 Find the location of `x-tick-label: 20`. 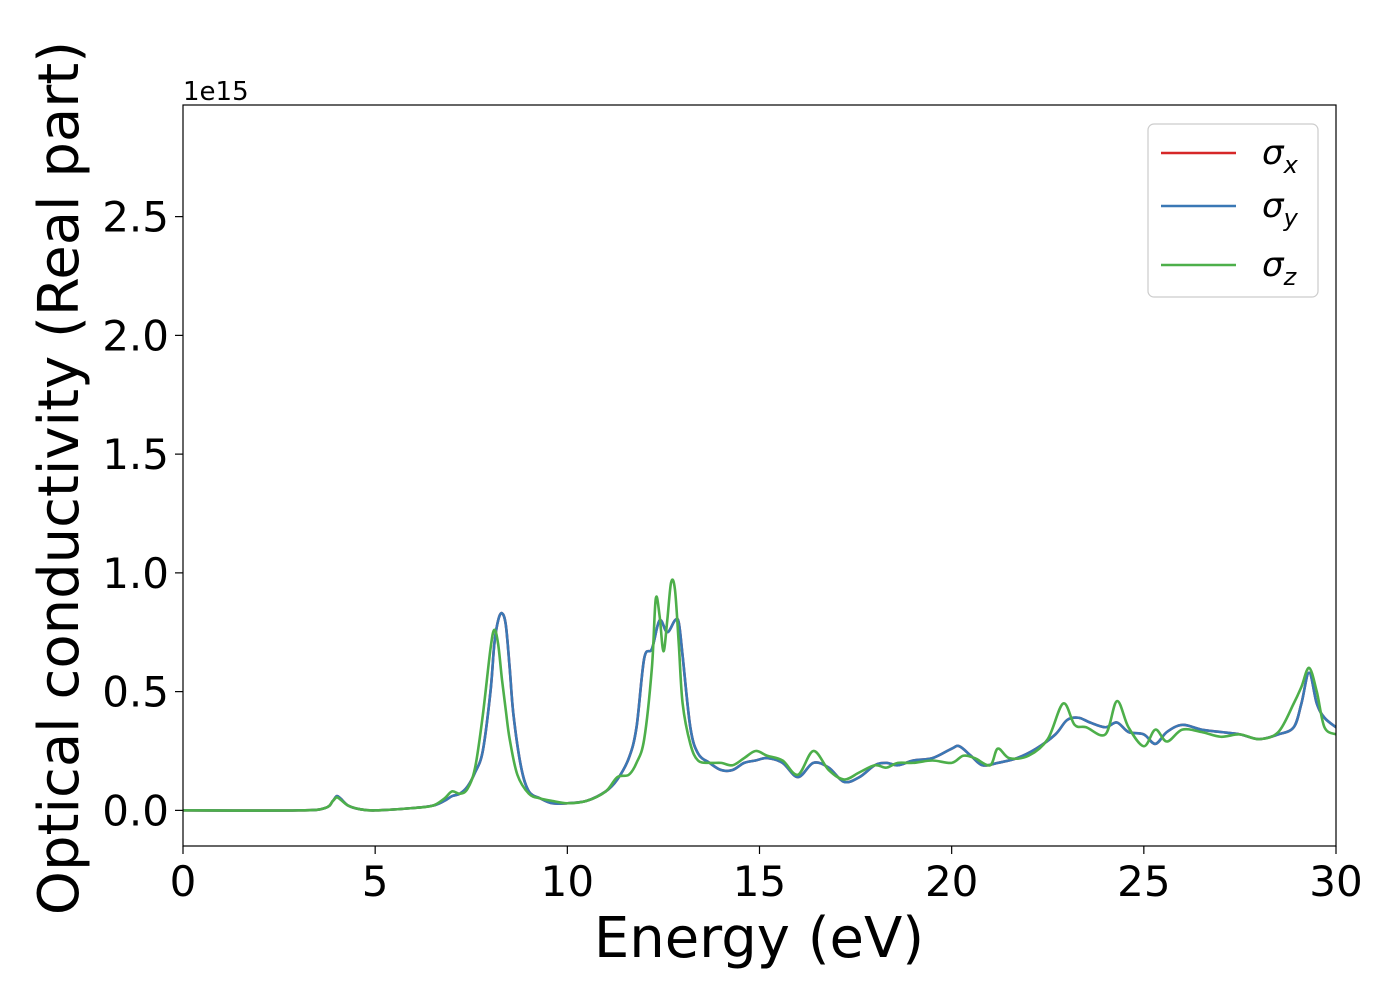

x-tick-label: 20 is located at coordinates (951, 881).